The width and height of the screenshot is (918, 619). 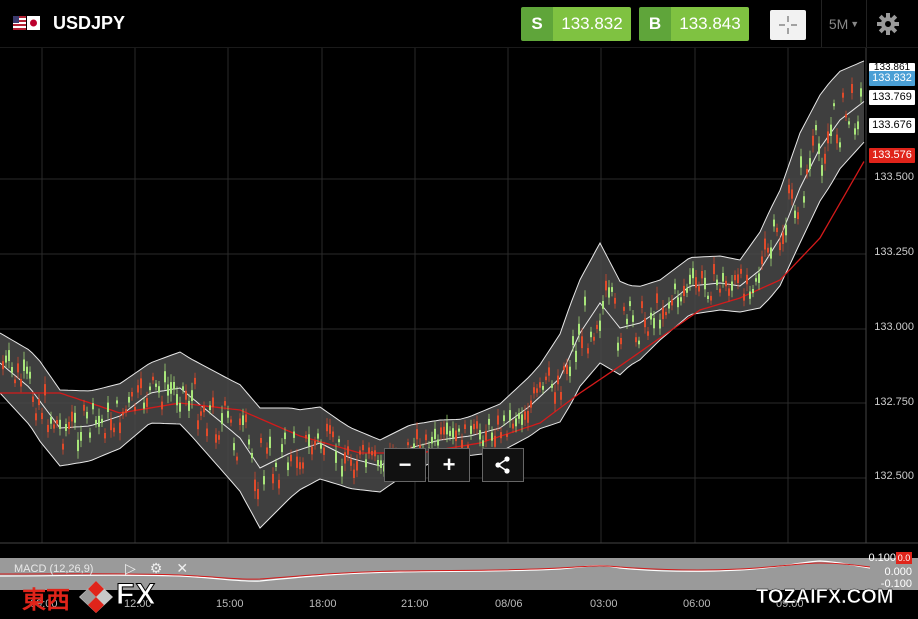 What do you see at coordinates (89, 23) in the screenshot?
I see `symbol-name: USDJPY` at bounding box center [89, 23].